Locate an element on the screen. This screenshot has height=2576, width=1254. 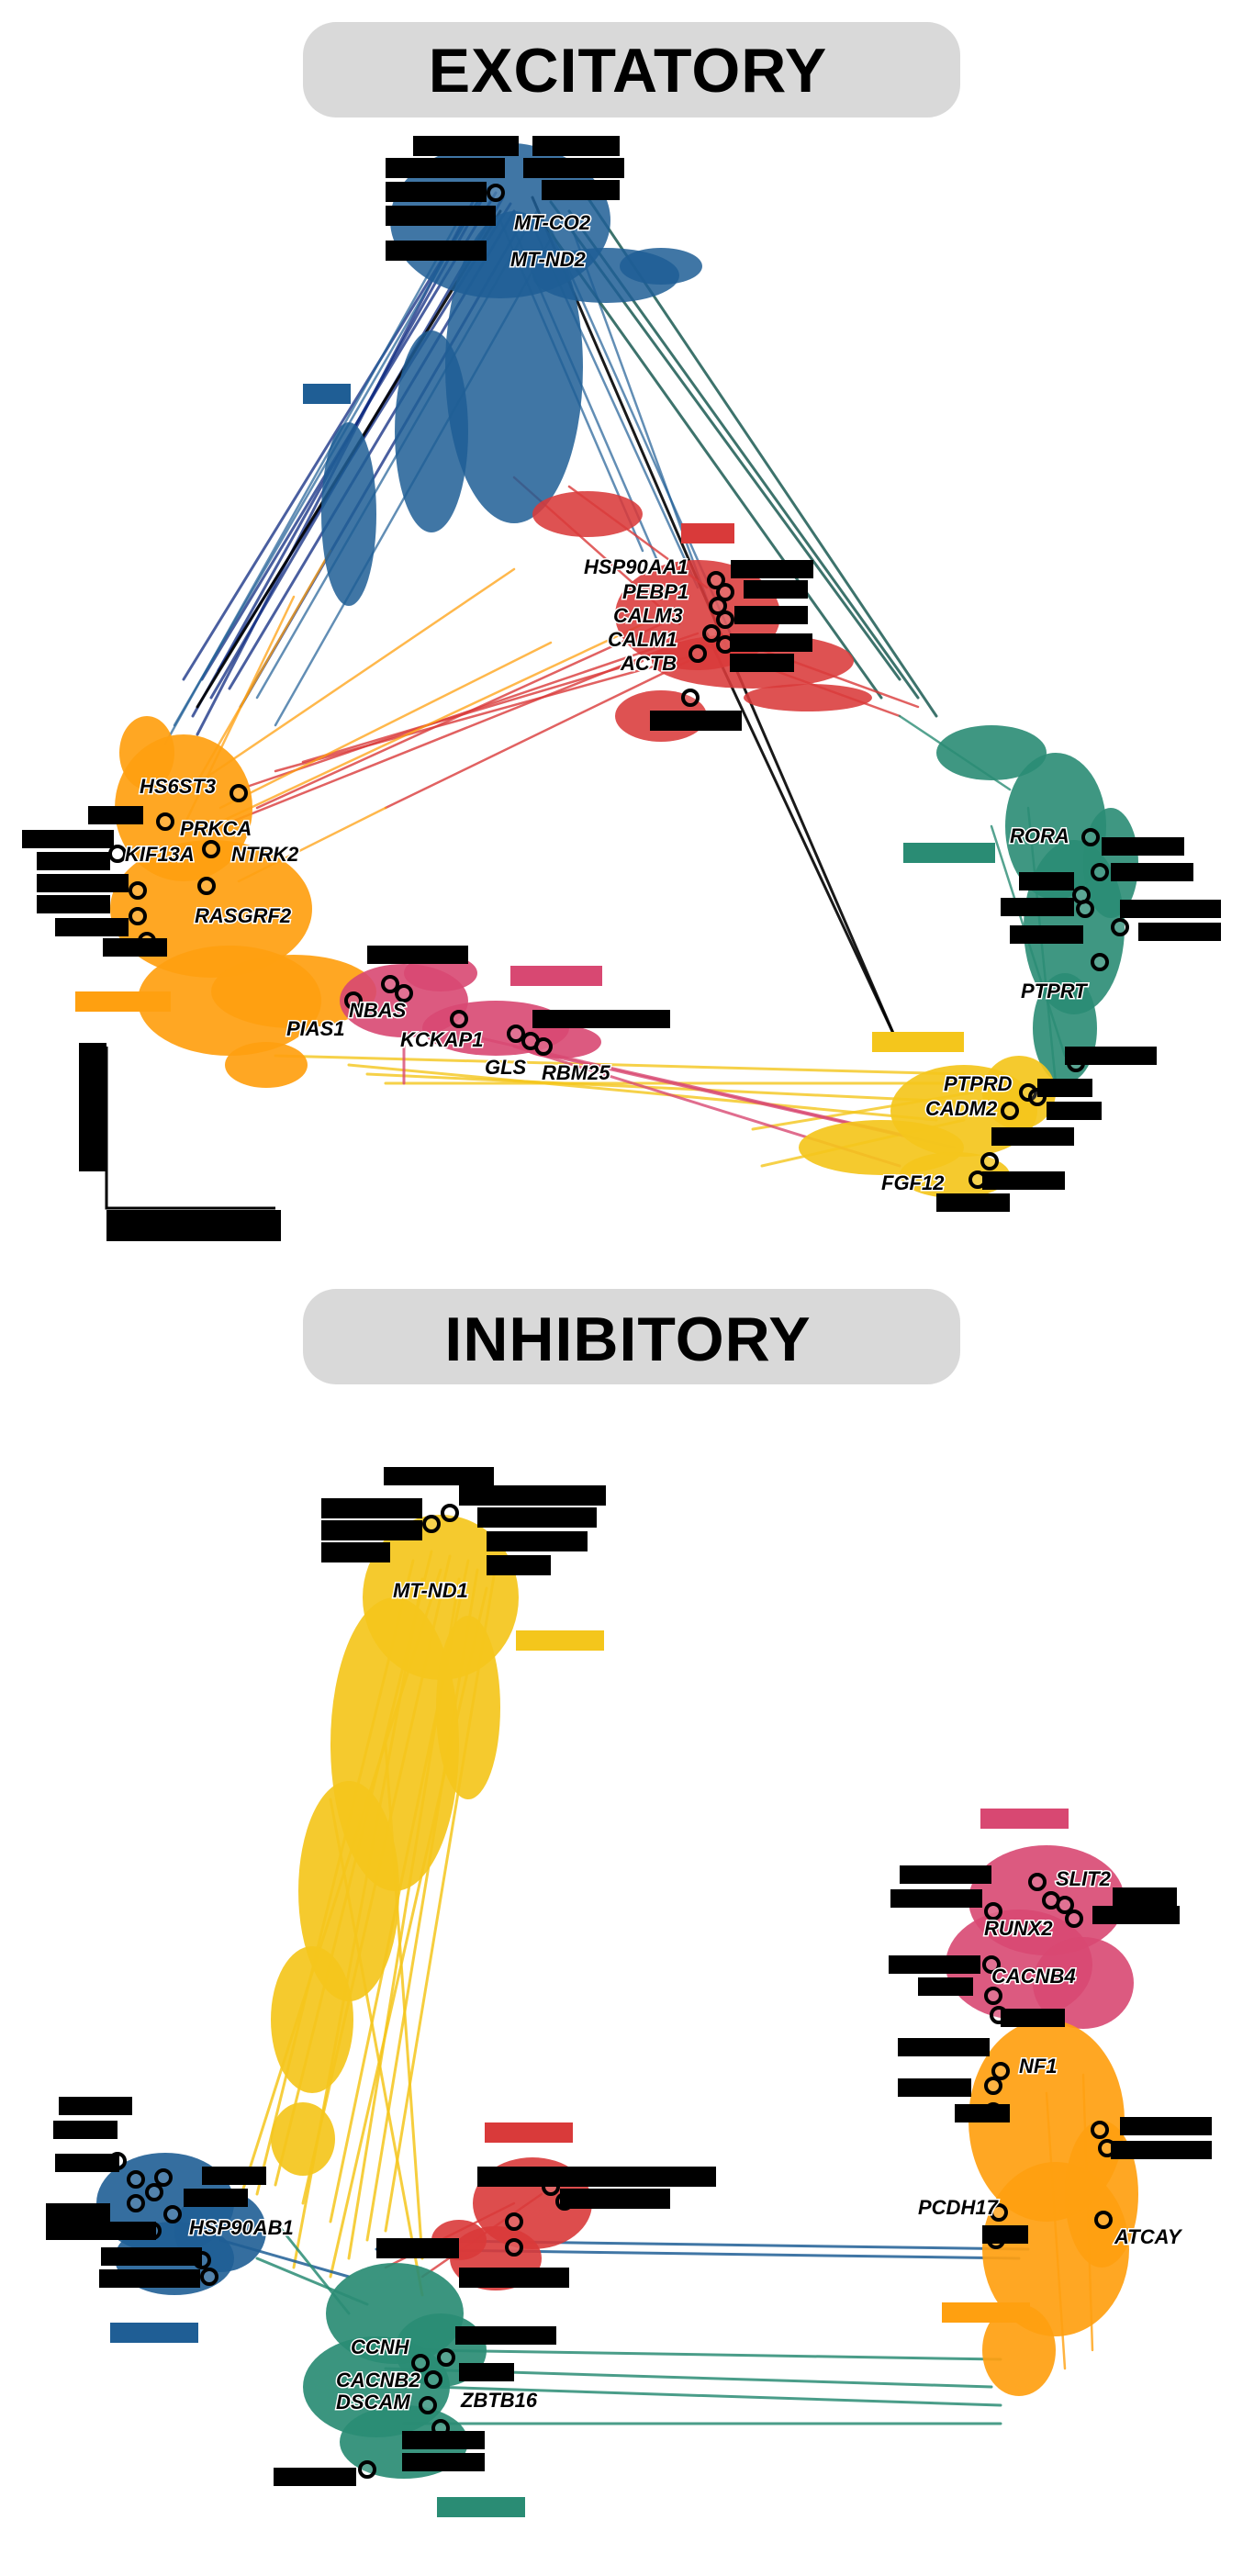
inhibitory-title-banner is located at coordinates (631, 1336).